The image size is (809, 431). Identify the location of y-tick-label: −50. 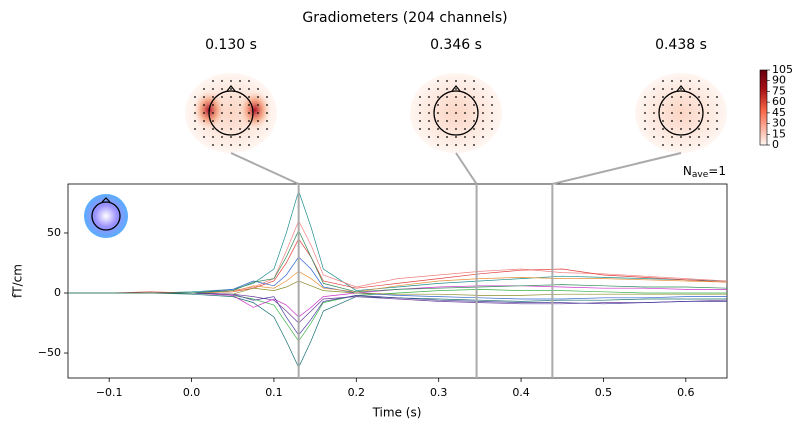
(49, 352).